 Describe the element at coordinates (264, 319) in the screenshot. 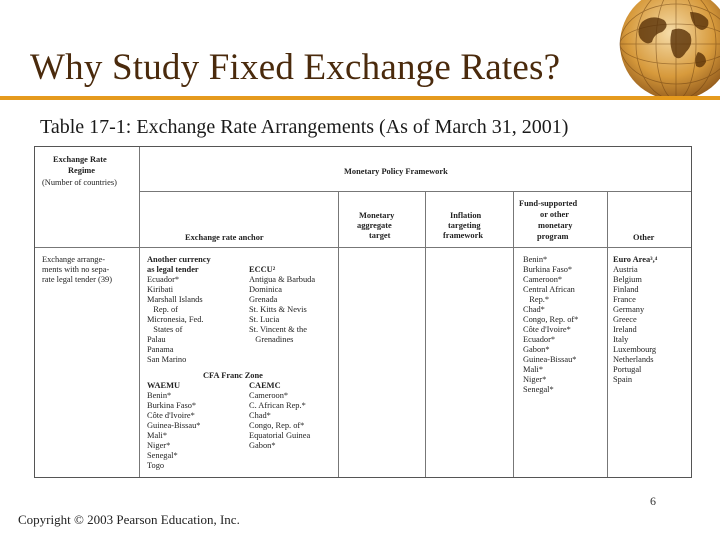

I see `eccu-item: St. Lucia` at that location.